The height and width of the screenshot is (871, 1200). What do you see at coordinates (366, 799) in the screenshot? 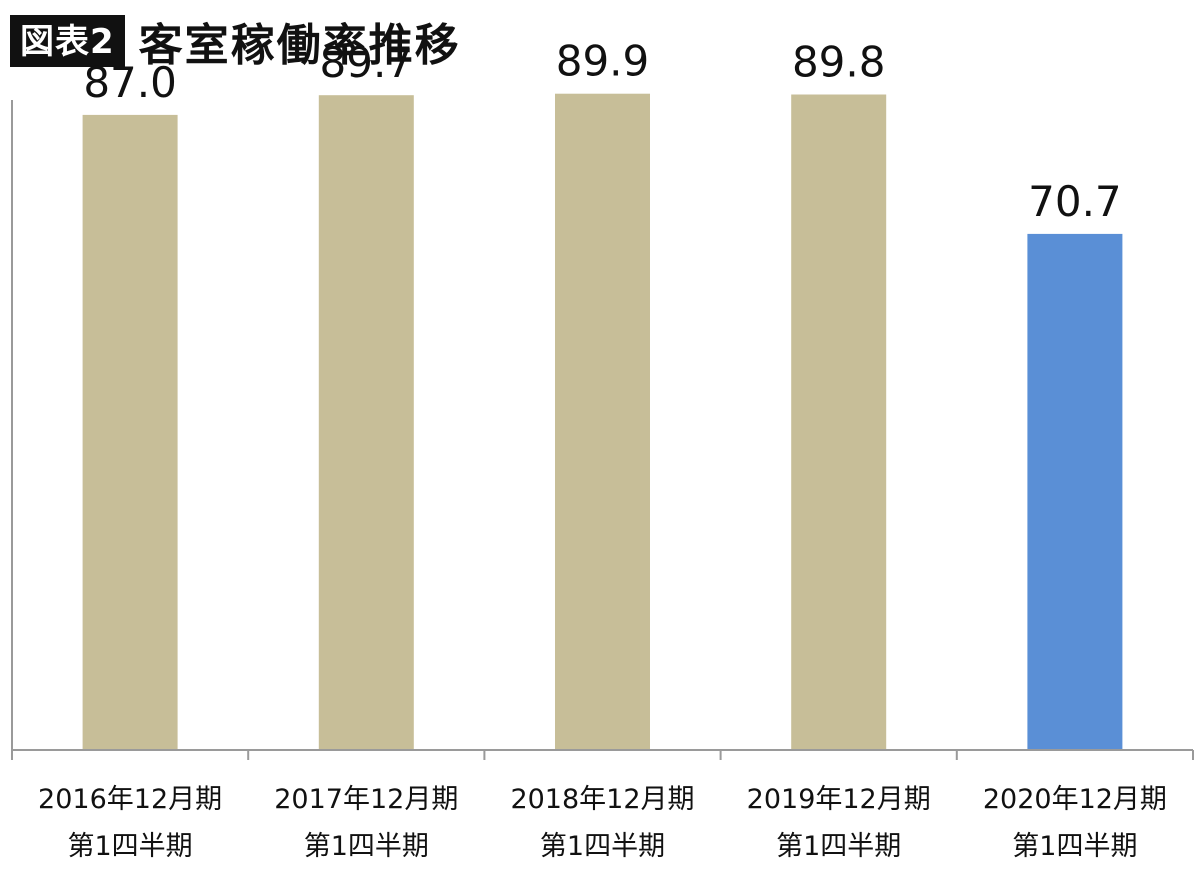
I see `x-tick-label-2-1: 2017年12月期` at bounding box center [366, 799].